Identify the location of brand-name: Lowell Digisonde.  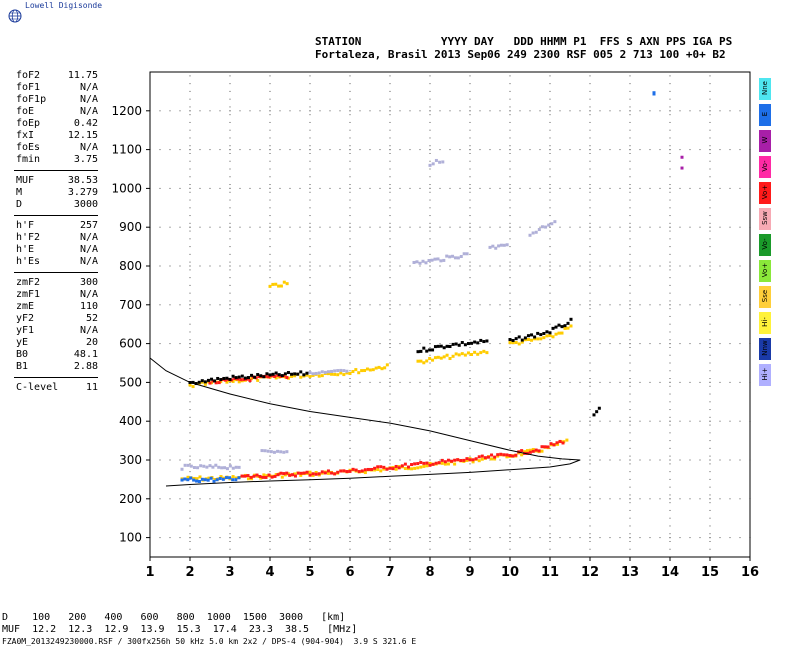
(64, 5).